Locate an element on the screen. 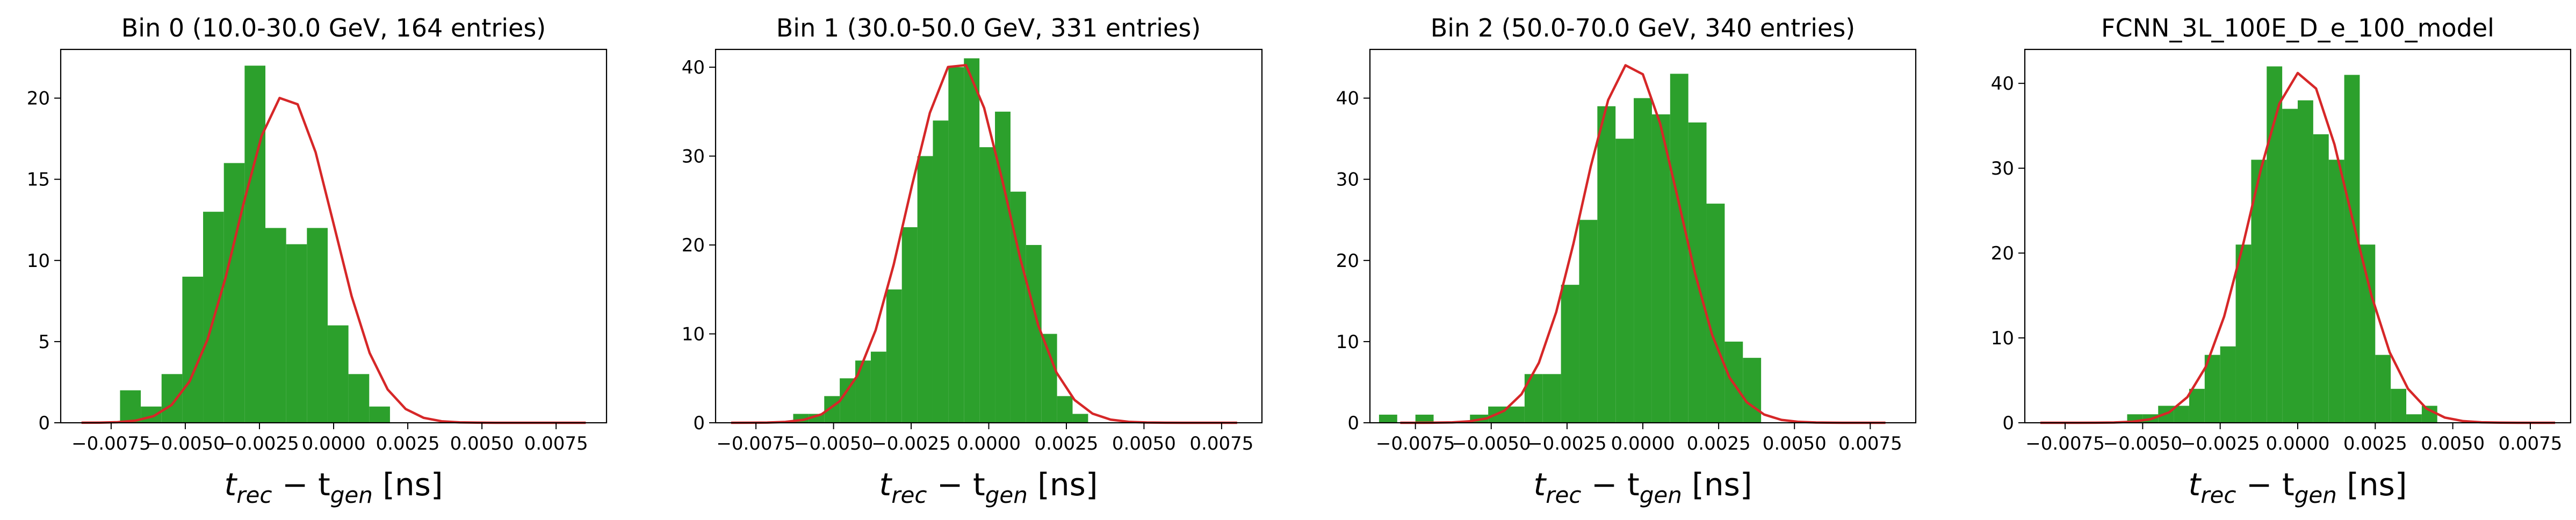 The width and height of the screenshot is (2576, 520). x-axis-label-unit-3: [ns] is located at coordinates (2372, 484).